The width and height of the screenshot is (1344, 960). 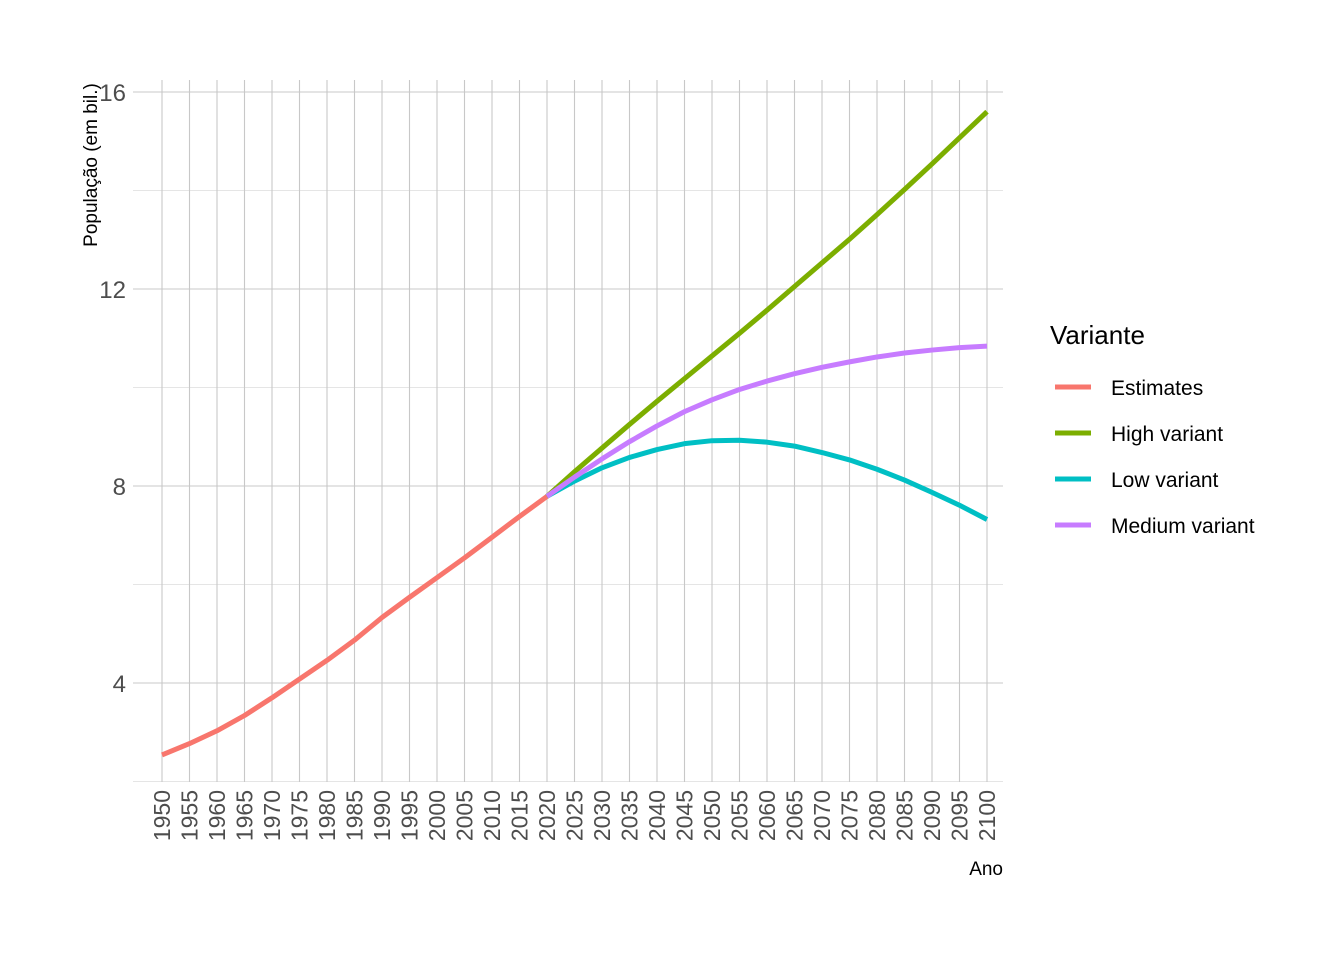 I want to click on x-tick-label: 1965, so click(x=245, y=815).